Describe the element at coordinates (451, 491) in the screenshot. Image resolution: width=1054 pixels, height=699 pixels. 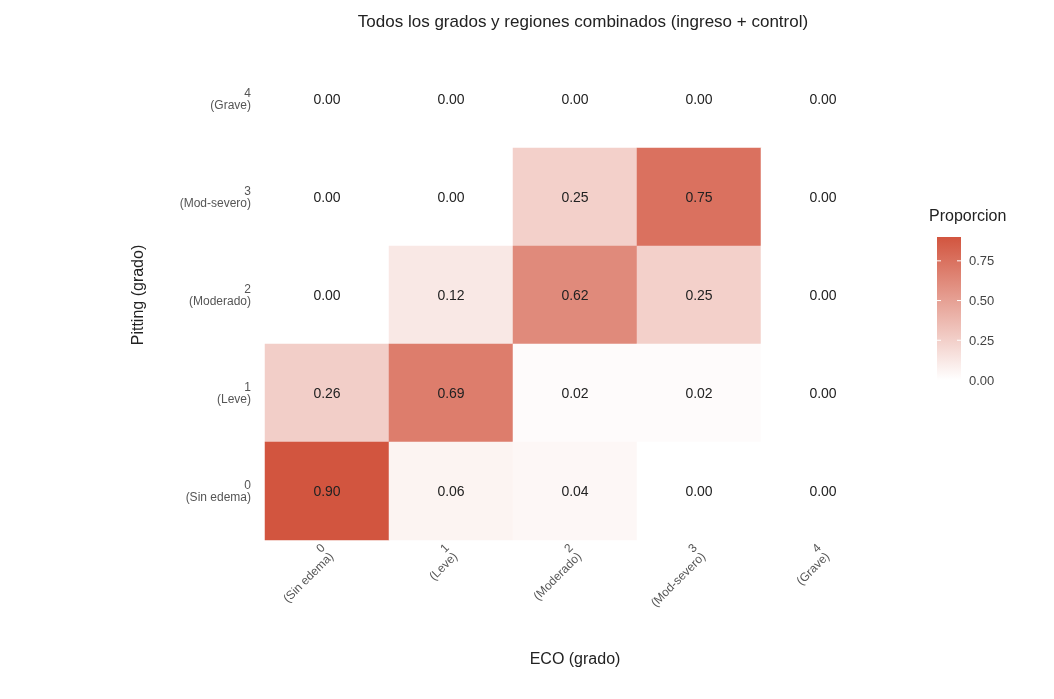
I see `data-label: 0.06` at that location.